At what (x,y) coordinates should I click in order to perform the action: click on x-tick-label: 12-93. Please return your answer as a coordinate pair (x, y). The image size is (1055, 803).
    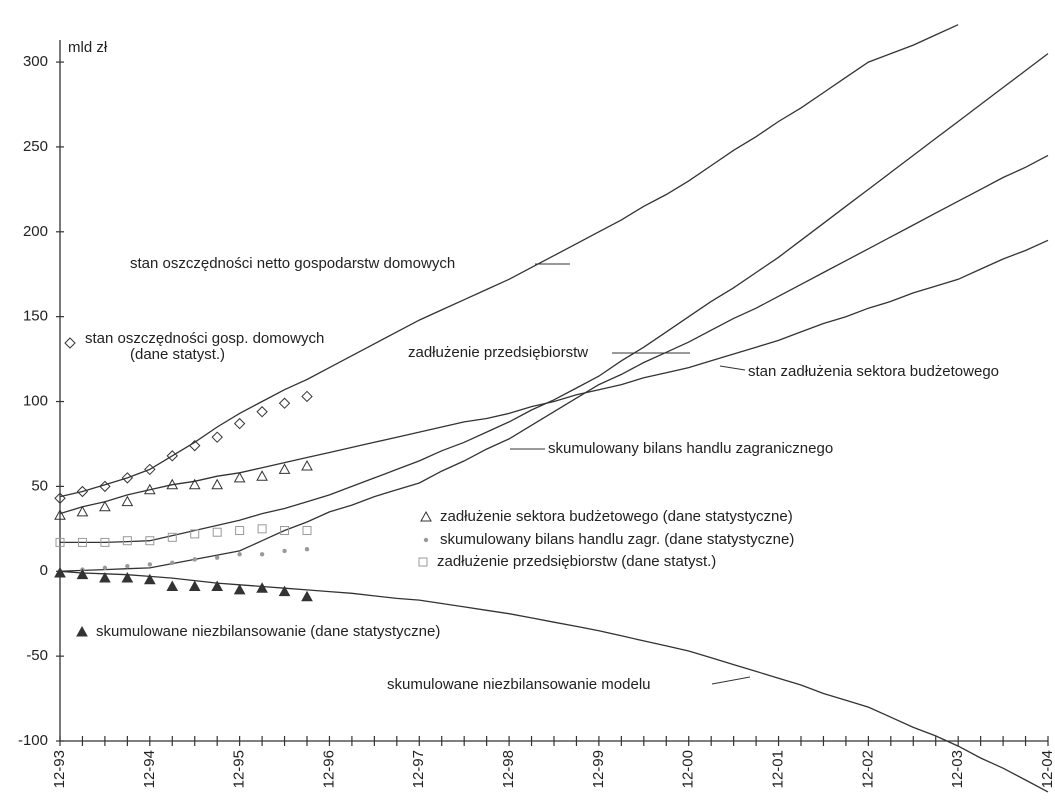
    Looking at the image, I should click on (59, 769).